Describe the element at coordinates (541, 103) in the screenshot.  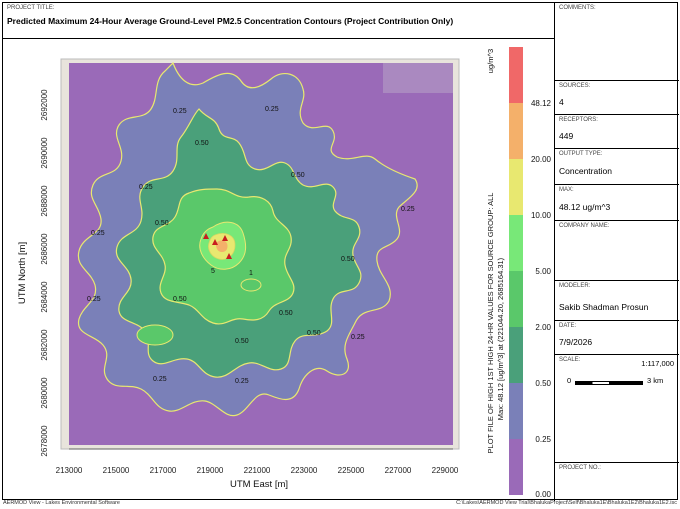
I see `legend-level: 48.12` at that location.